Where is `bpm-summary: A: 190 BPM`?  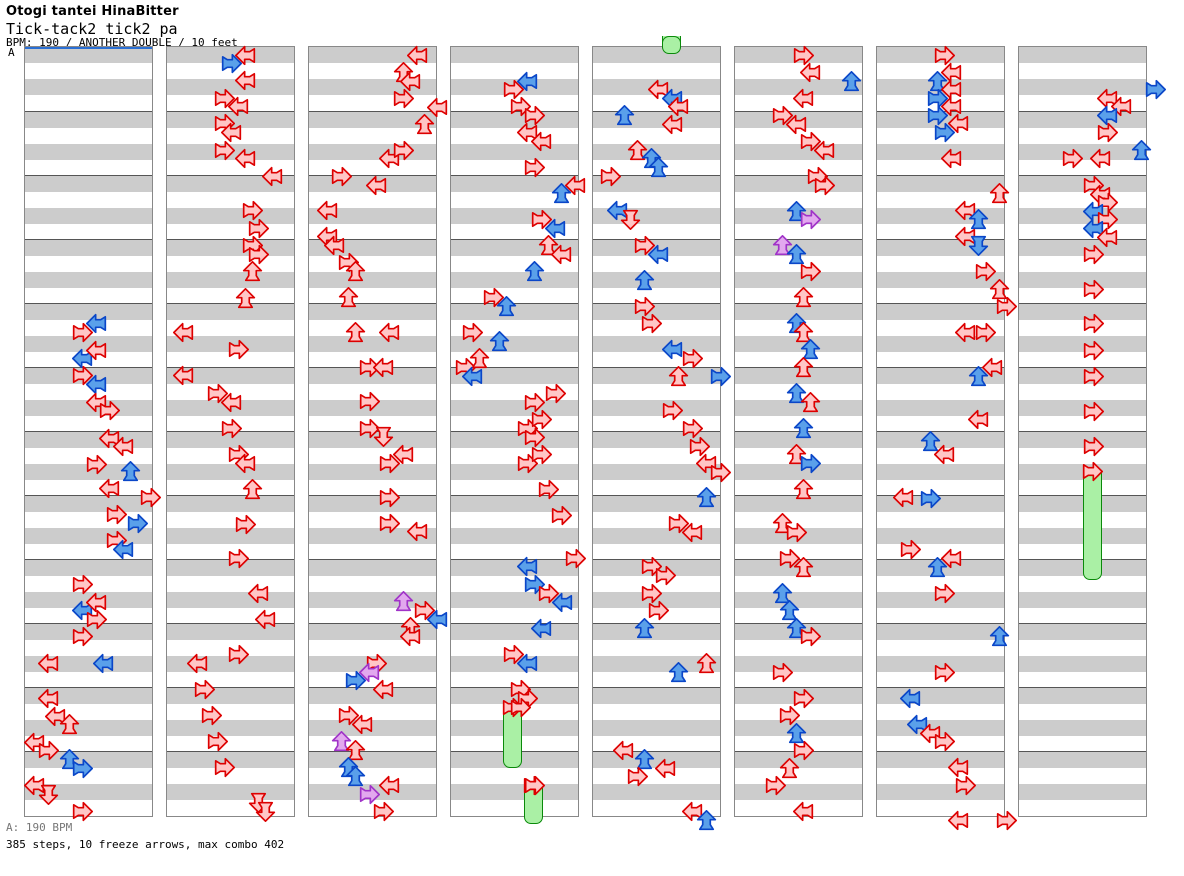
bpm-summary: A: 190 BPM is located at coordinates (39, 827).